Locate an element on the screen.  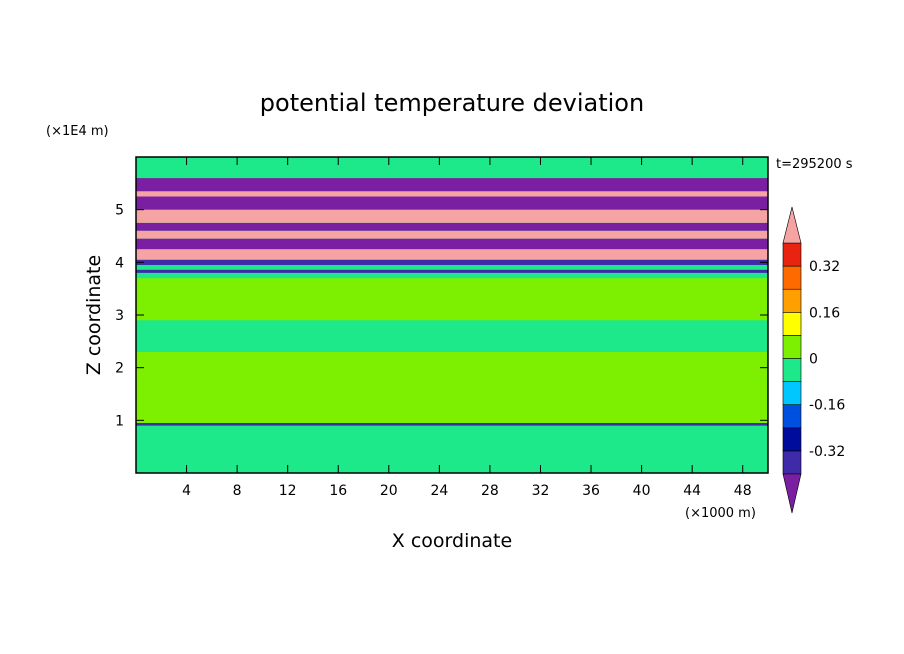
colorbar-min-arrow is located at coordinates (792, 493).